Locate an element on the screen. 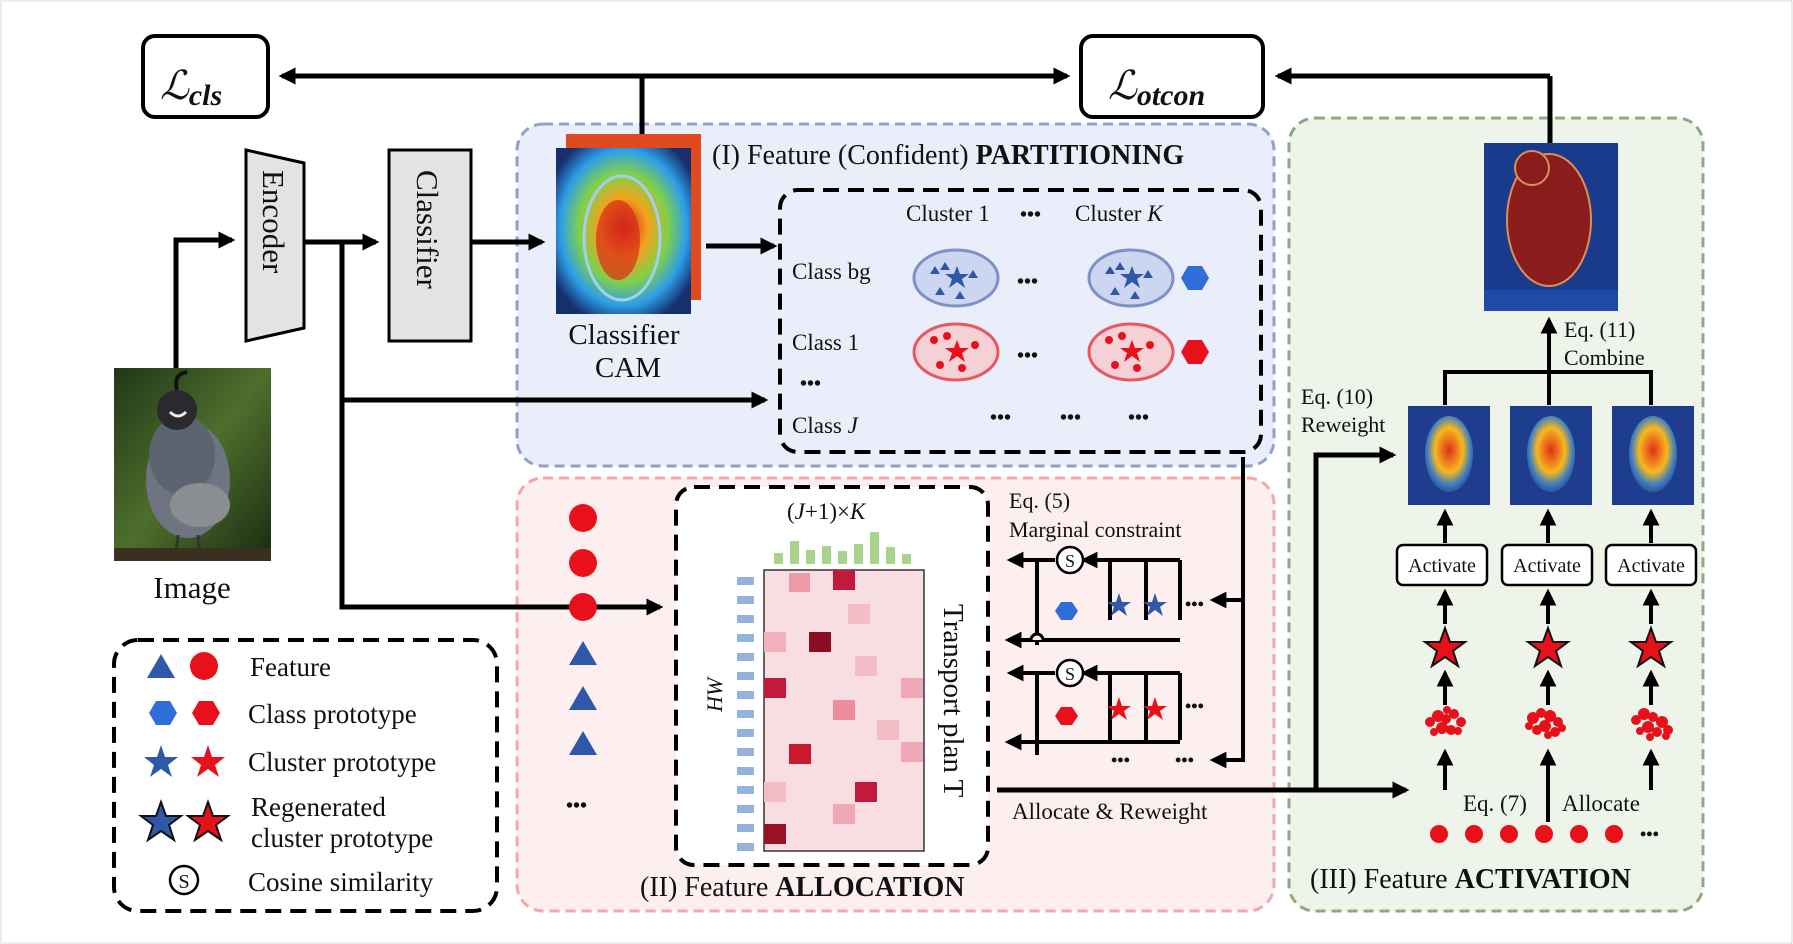 This screenshot has height=944, width=1793. row-j-dots-3: ••• is located at coordinates (1138, 418).